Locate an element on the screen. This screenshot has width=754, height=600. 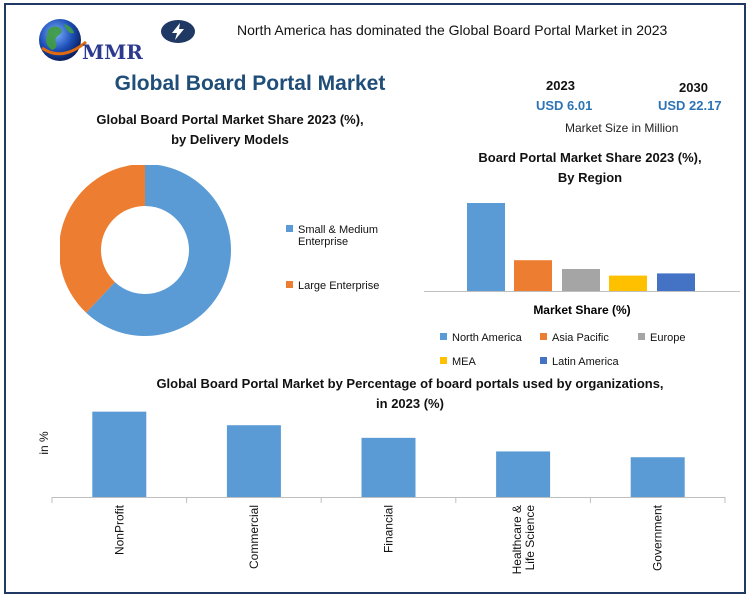
region-legend-asia-pacific: Asia Pacific is located at coordinates (574, 338).